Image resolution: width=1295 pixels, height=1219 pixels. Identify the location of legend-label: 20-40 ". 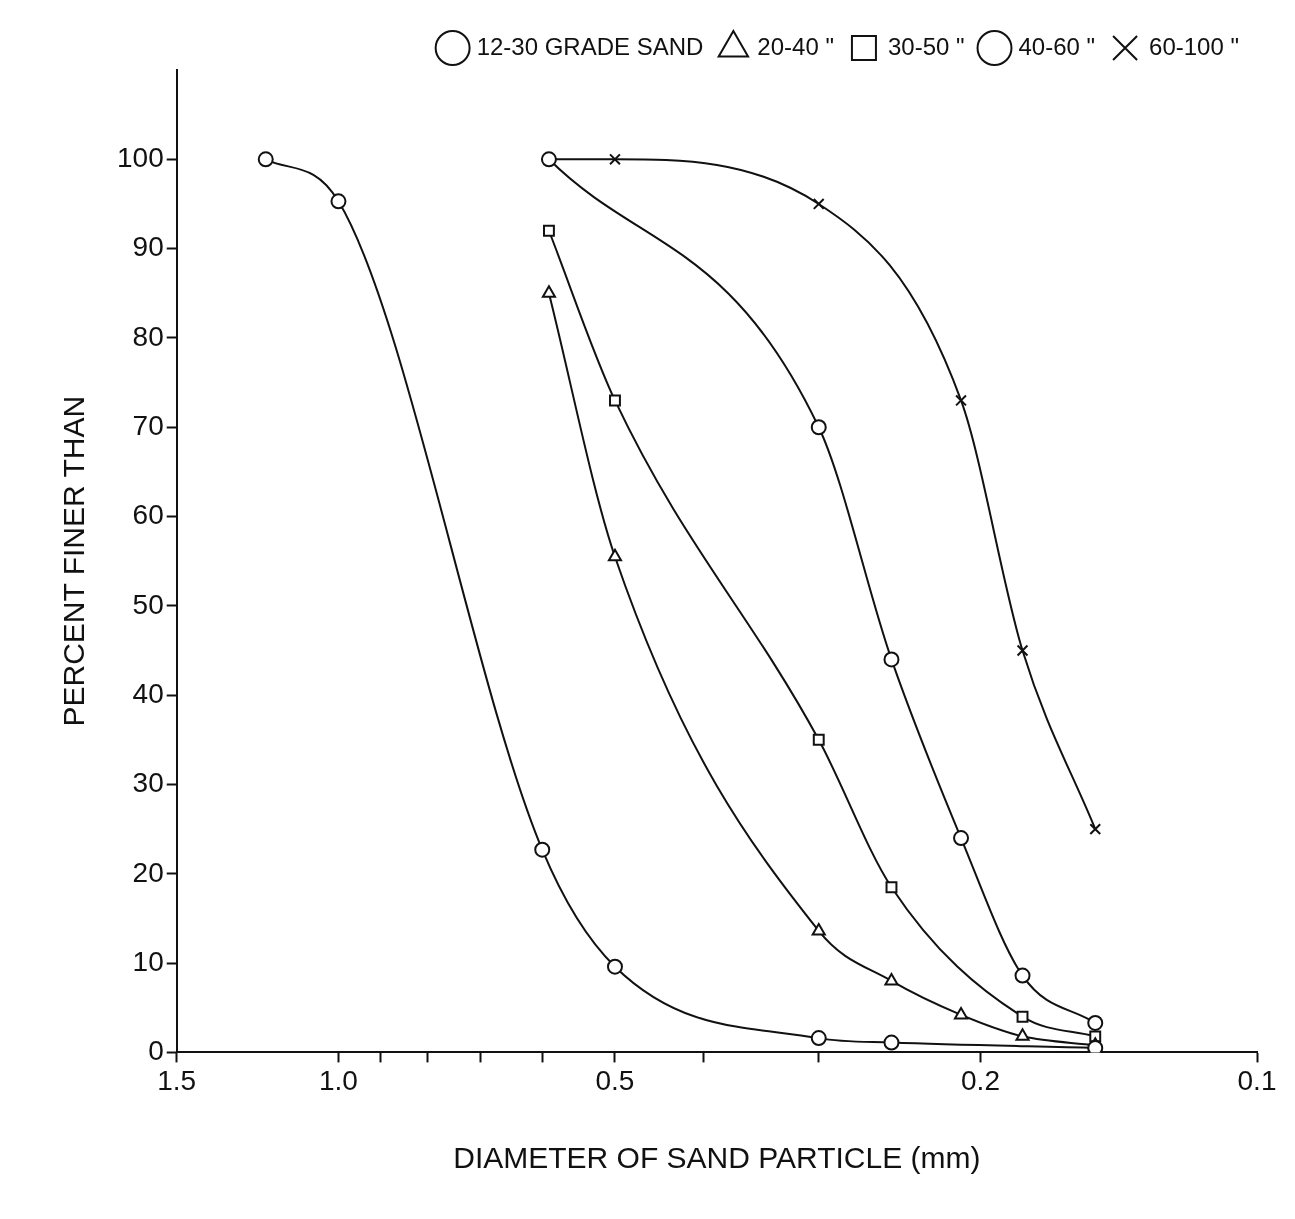
(795, 46).